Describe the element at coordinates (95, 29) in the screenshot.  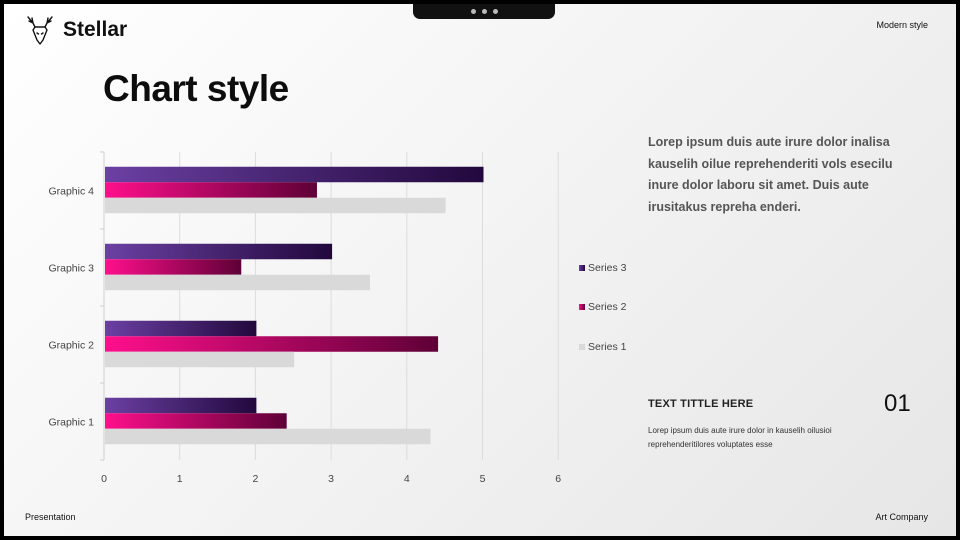
I see `brand-name: Stellar` at that location.